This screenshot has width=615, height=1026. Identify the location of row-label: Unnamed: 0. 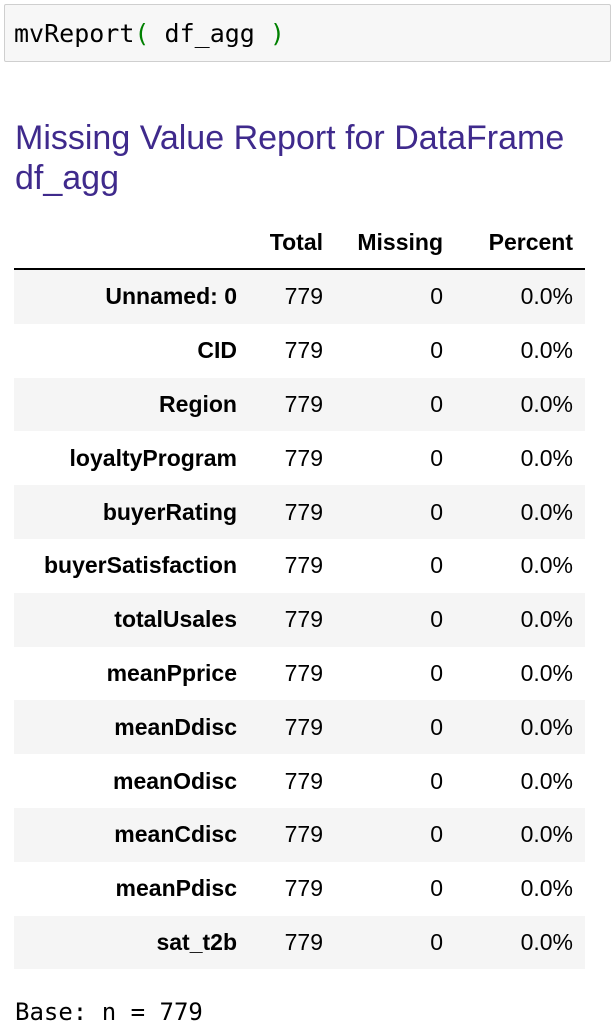
(131, 296).